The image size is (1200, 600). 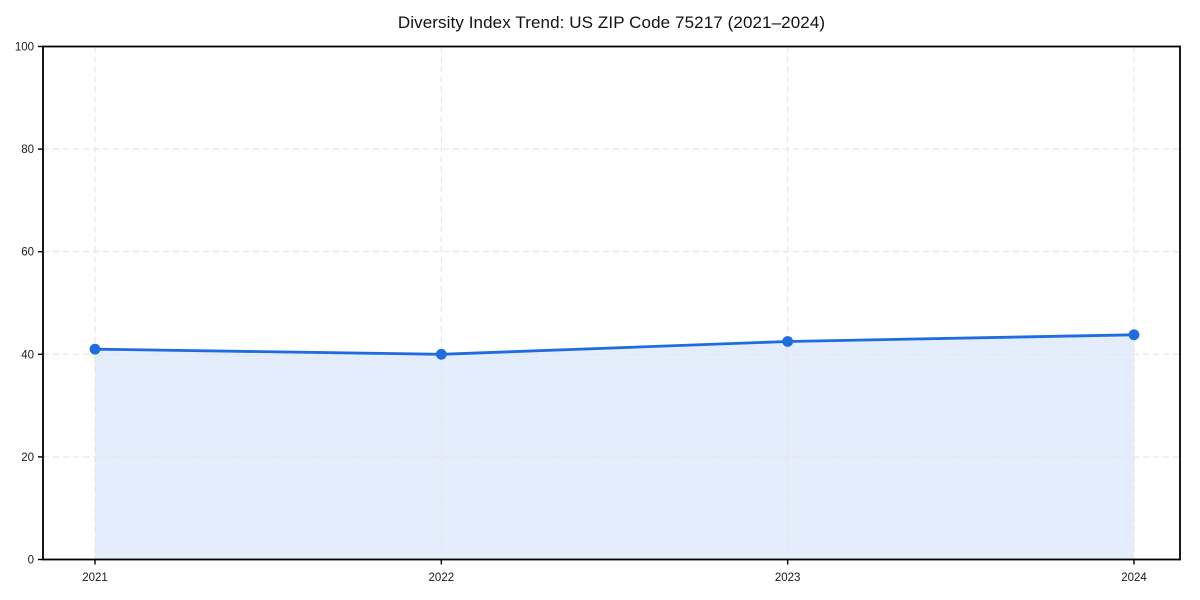 What do you see at coordinates (27, 150) in the screenshot?
I see `y-tick-label: 80` at bounding box center [27, 150].